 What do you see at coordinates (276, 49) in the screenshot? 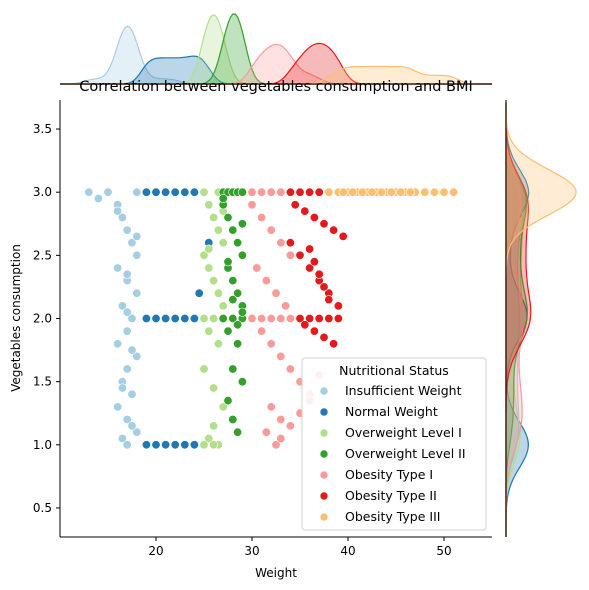
I see `top-marginal-density` at bounding box center [276, 49].